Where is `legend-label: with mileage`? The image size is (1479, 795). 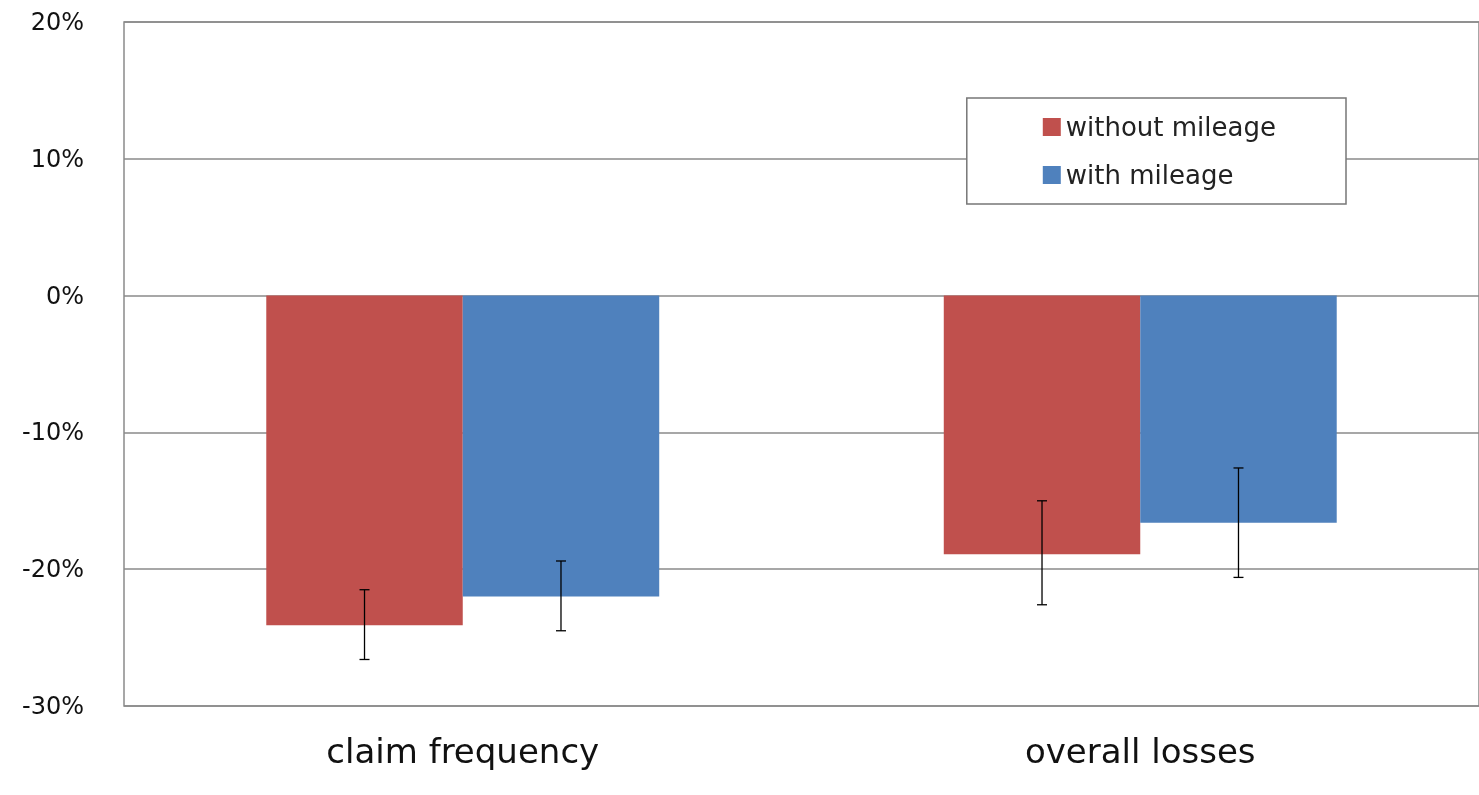
legend-label: with mileage is located at coordinates (1149, 175).